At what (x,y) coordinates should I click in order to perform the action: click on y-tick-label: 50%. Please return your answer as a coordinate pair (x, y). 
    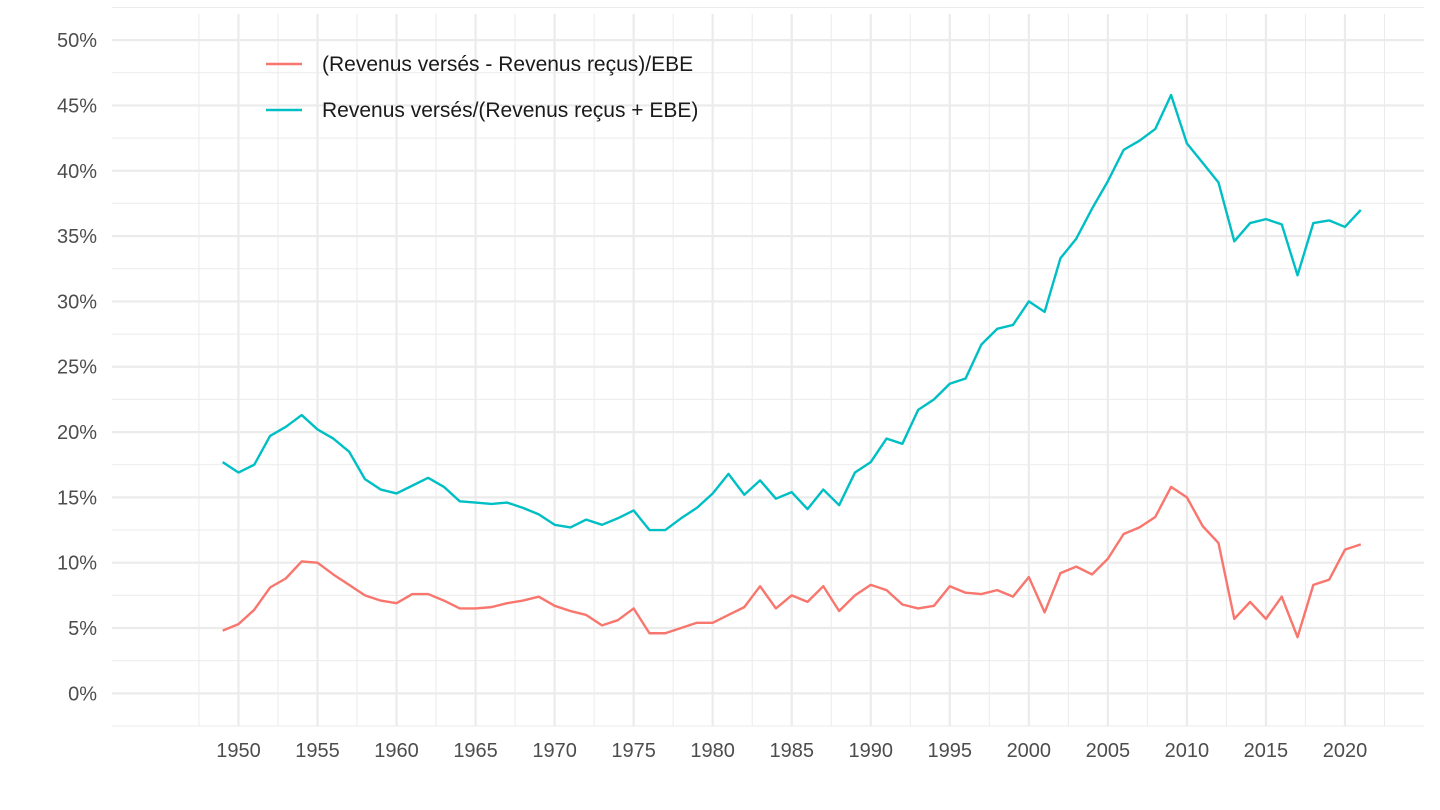
    Looking at the image, I should click on (77, 41).